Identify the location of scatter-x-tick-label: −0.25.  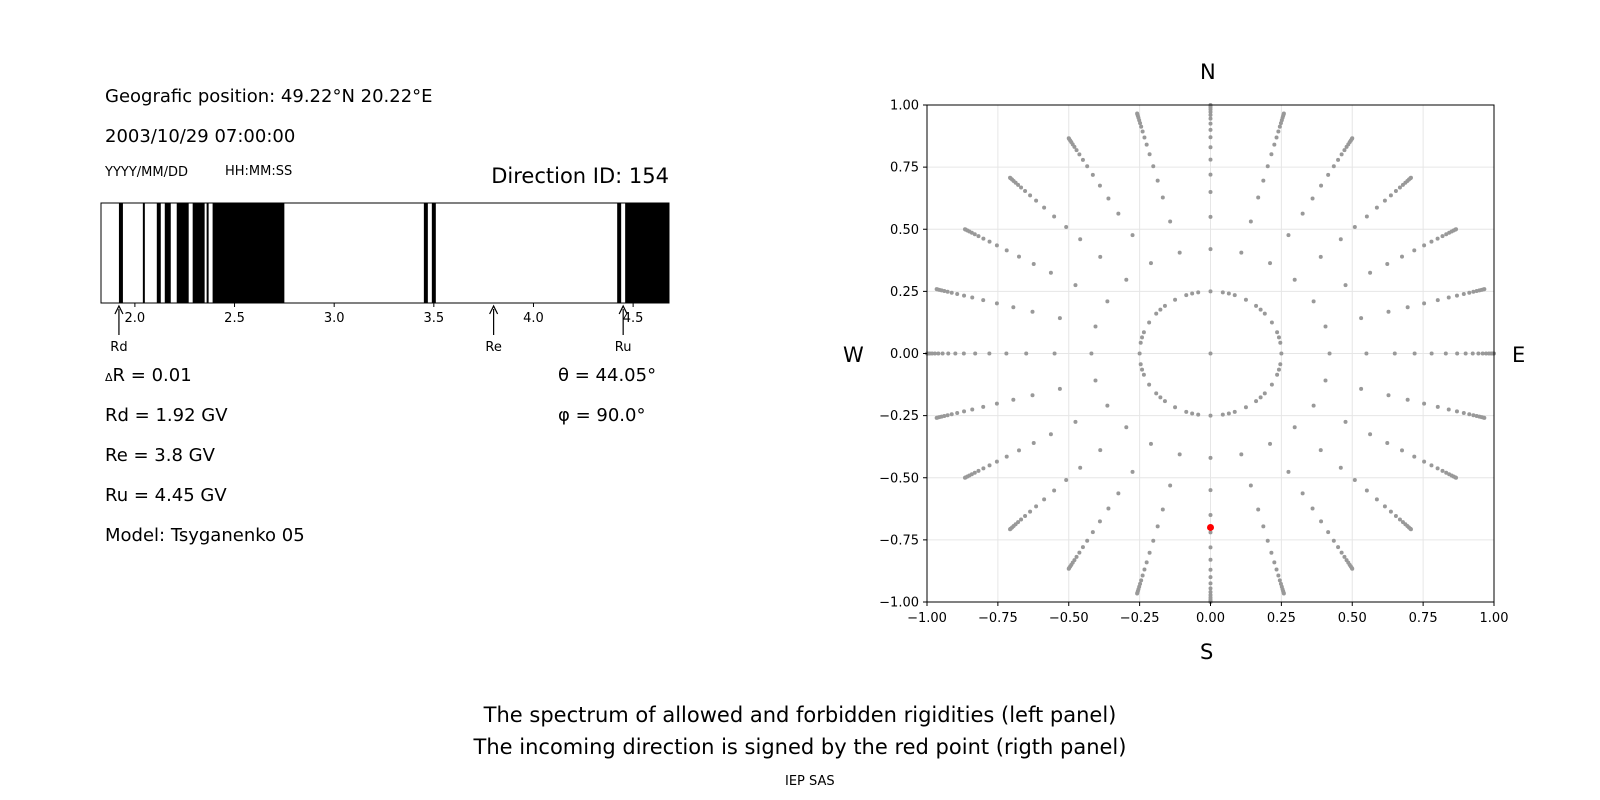
(1140, 618).